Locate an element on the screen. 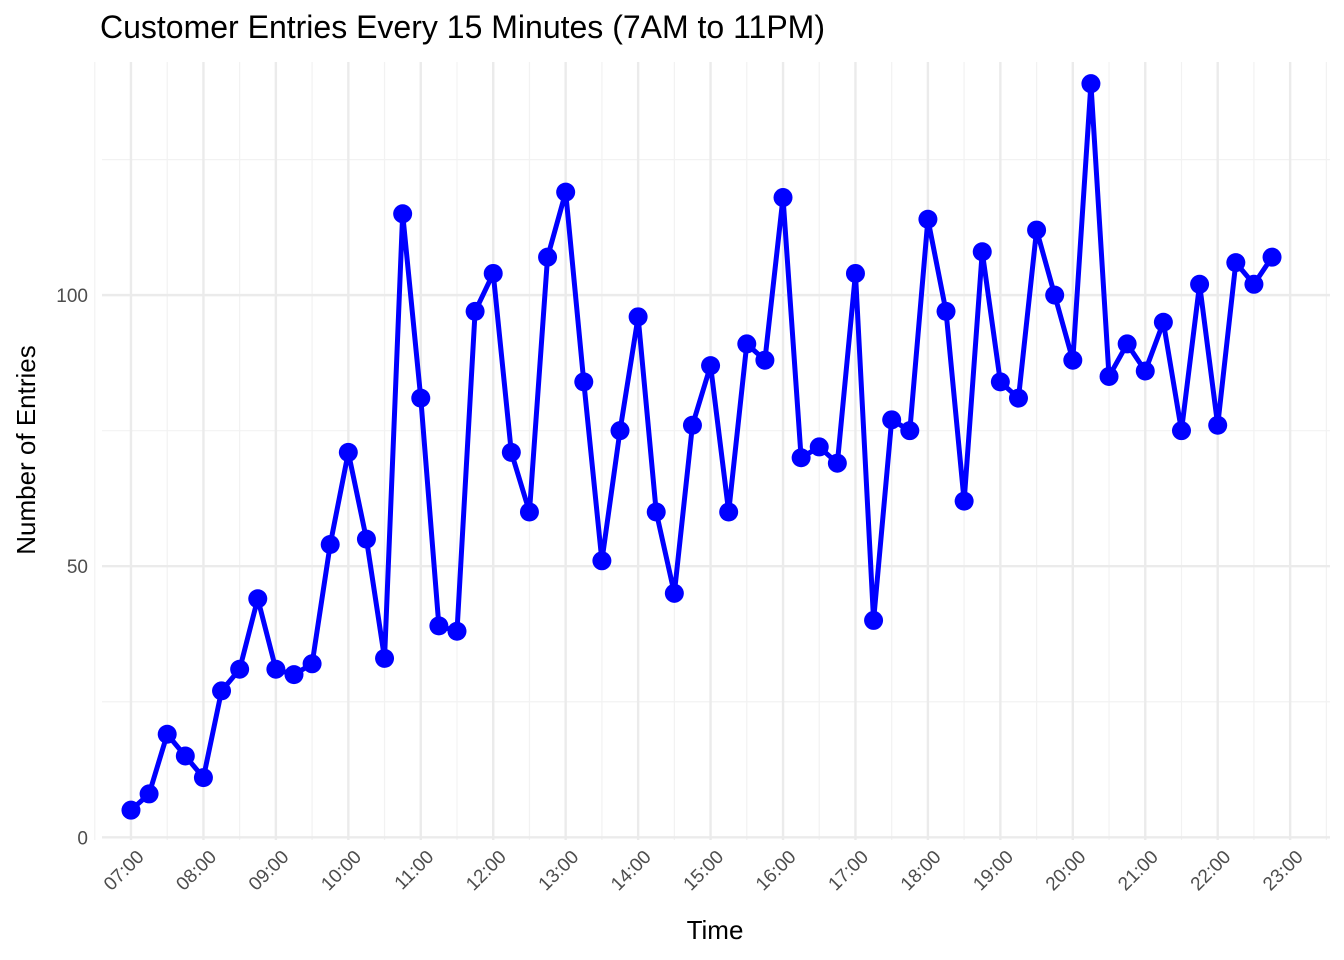 This screenshot has width=1344, height=960. x-tick-label: 13:00 is located at coordinates (559, 871).